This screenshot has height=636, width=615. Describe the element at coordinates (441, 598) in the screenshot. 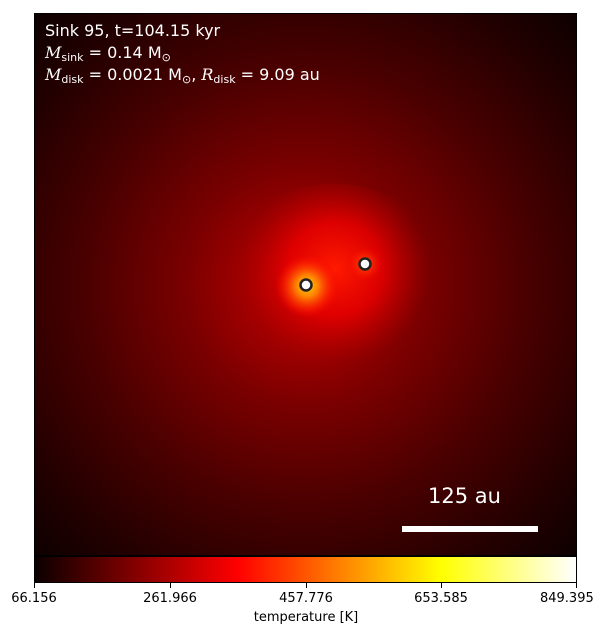

I see `colorbar-tick-label: 653.585` at that location.